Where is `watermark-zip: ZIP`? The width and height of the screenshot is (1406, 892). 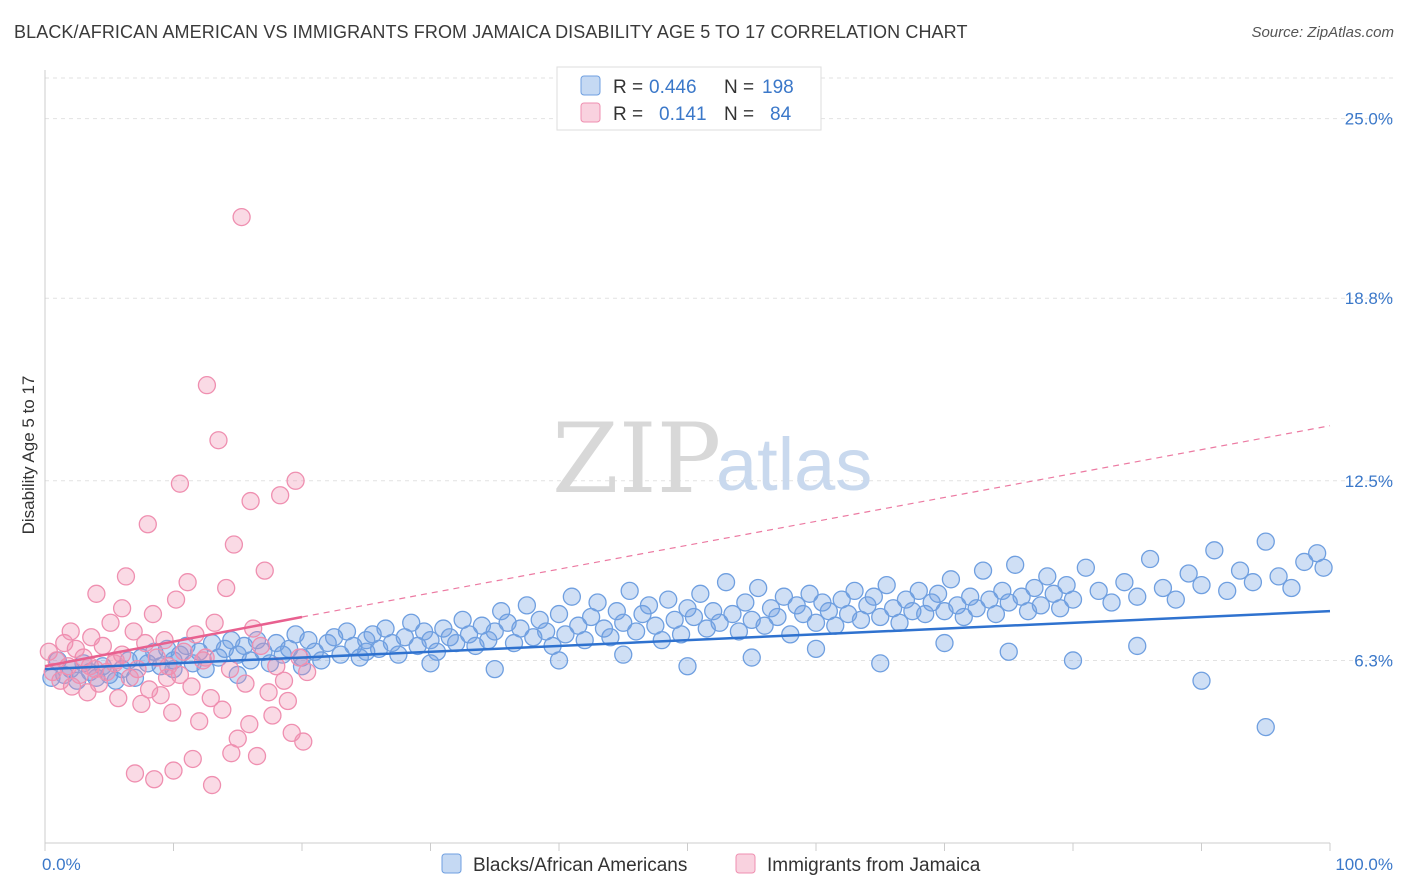
watermark-zip: ZIP is located at coordinates (636, 459).